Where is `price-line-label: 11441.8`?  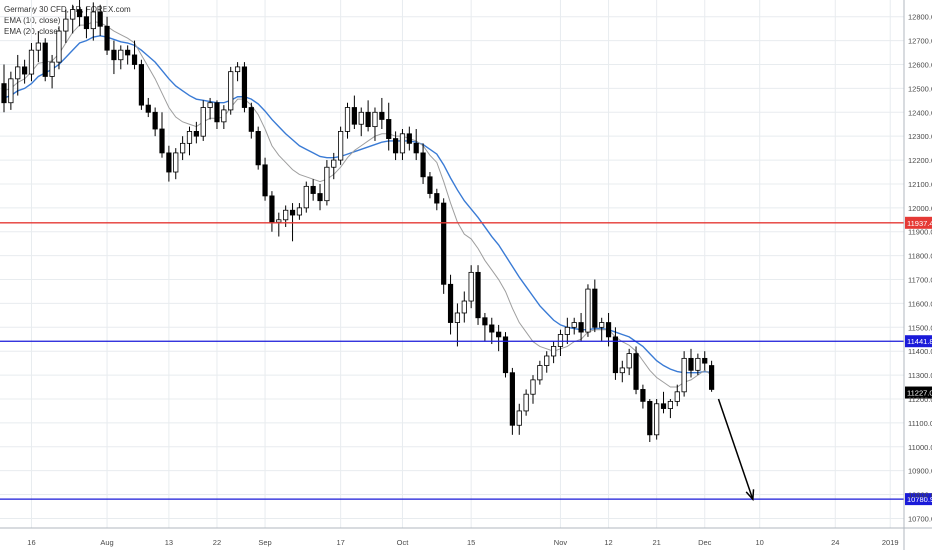
price-line-label: 11441.8 is located at coordinates (919, 341).